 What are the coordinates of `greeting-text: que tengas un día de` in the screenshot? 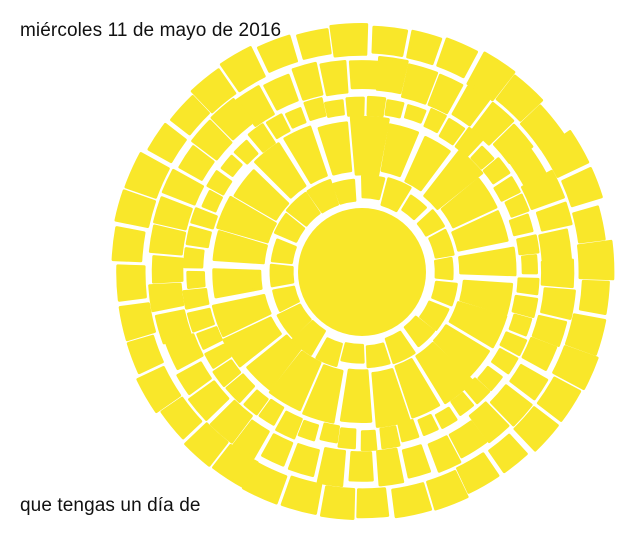 It's located at (110, 505).